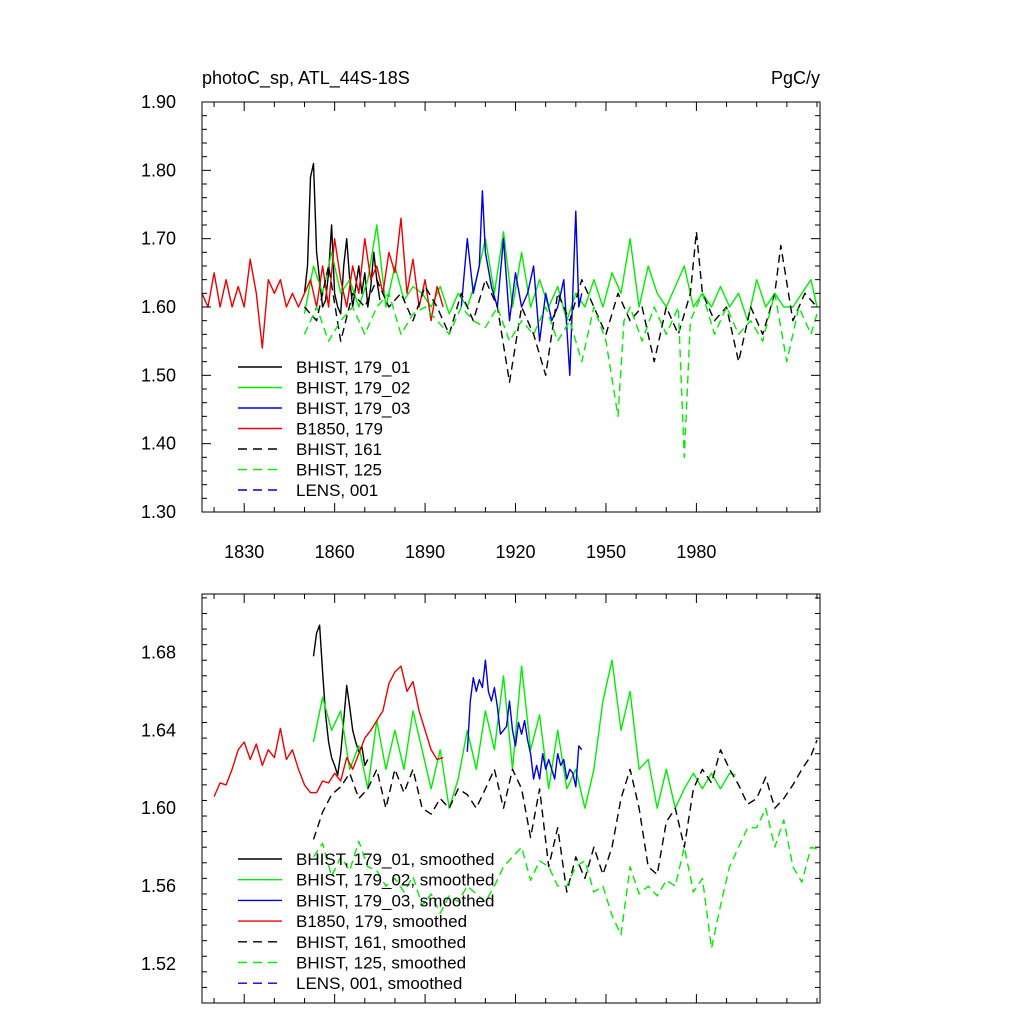  What do you see at coordinates (158, 307) in the screenshot?
I see `top-y-tick-label: 1.60` at bounding box center [158, 307].